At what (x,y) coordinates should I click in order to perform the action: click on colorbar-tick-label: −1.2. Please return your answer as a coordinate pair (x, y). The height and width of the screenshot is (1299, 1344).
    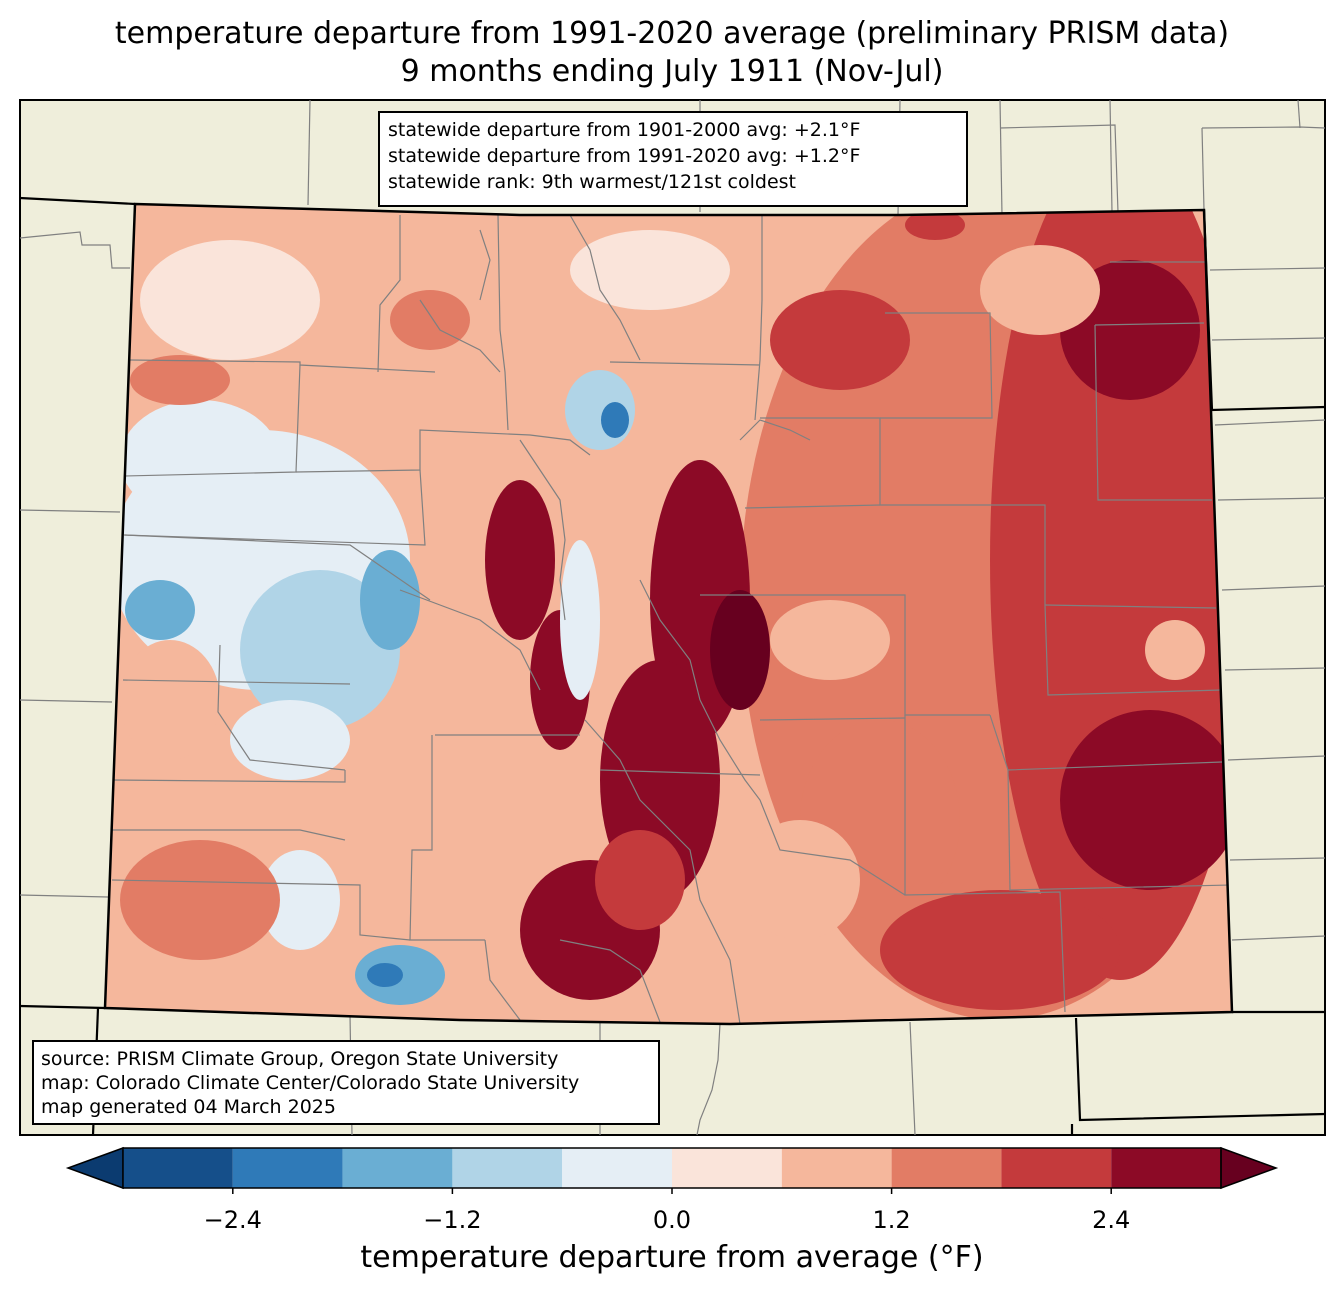
    Looking at the image, I should click on (452, 1220).